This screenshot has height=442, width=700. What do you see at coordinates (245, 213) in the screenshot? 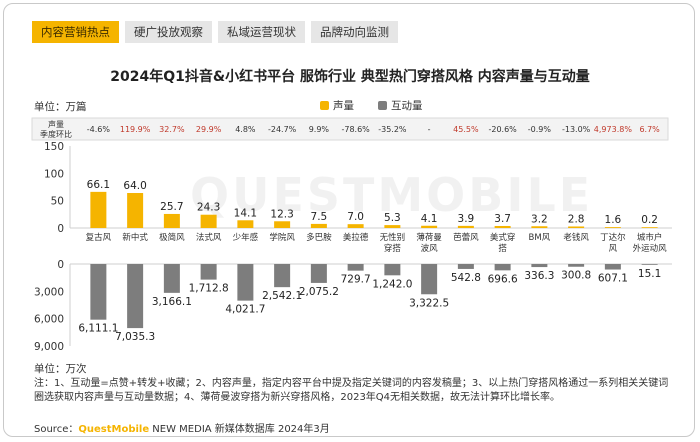
I see `volume-data-label: 14.1` at bounding box center [245, 213].